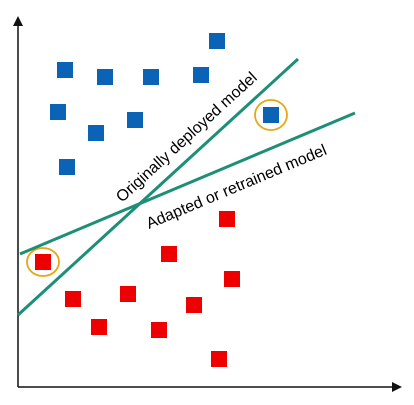  I want to click on blue-square-misclassified, so click(271, 115).